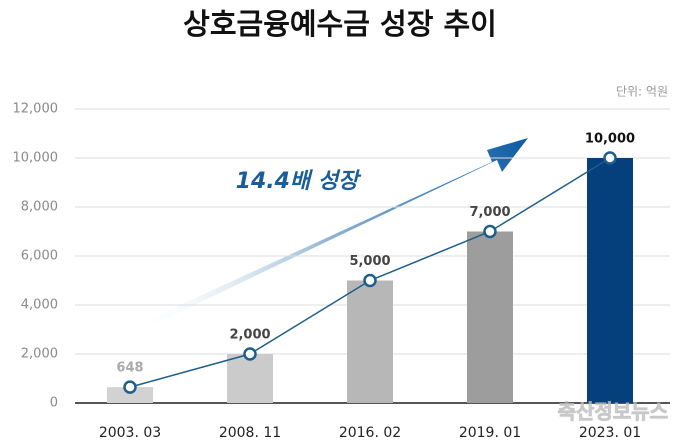 The width and height of the screenshot is (680, 447). Describe the element at coordinates (489, 212) in the screenshot. I see `value-label: 7,000` at that location.